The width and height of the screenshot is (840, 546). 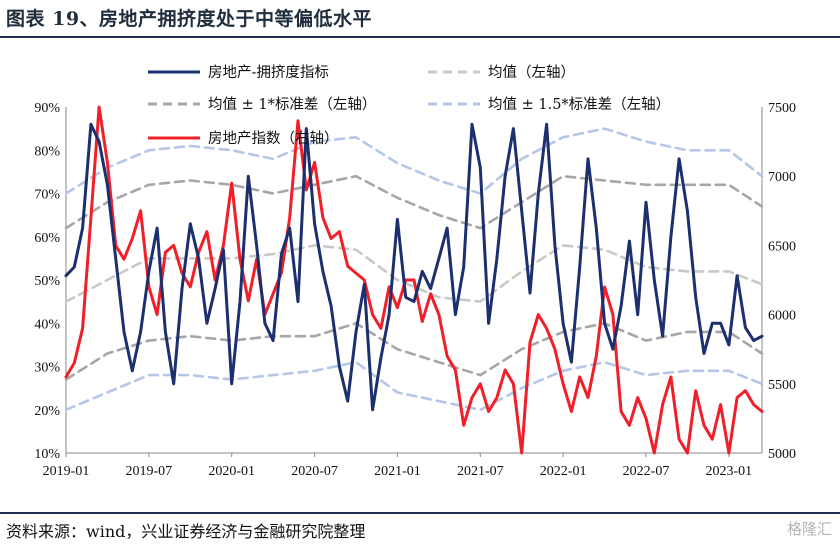 What do you see at coordinates (420, 513) in the screenshot?
I see `footer-rule` at bounding box center [420, 513].